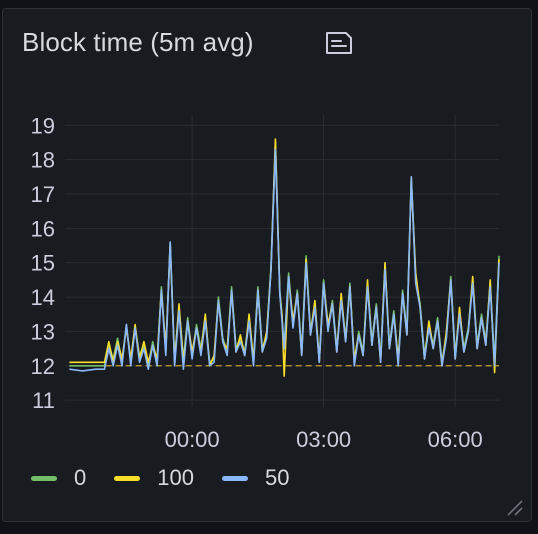 The height and width of the screenshot is (534, 538). I want to click on y-tick-label: 12, so click(43, 366).